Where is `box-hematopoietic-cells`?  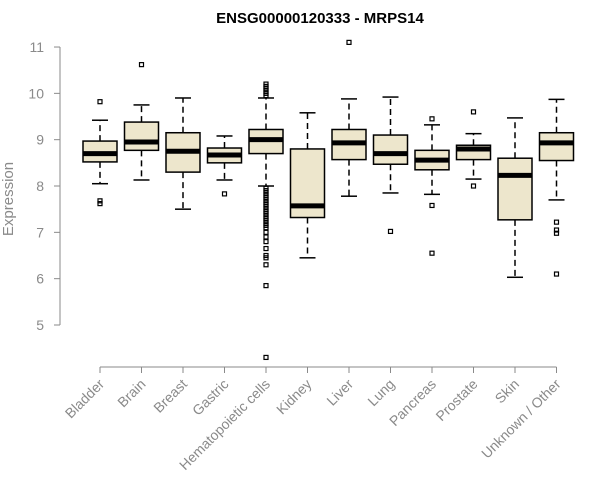 box-hematopoietic-cells is located at coordinates (266, 221).